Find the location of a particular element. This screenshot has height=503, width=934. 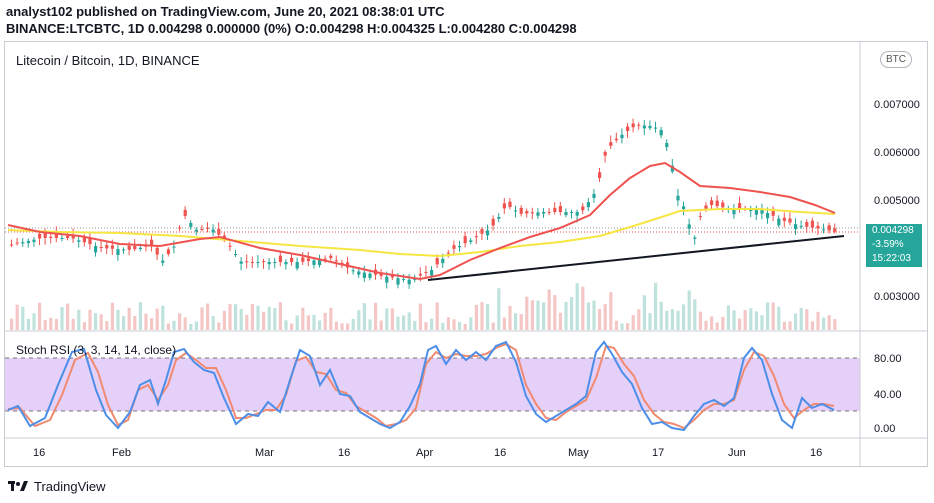

price-label-1: 0.007000 is located at coordinates (897, 105).